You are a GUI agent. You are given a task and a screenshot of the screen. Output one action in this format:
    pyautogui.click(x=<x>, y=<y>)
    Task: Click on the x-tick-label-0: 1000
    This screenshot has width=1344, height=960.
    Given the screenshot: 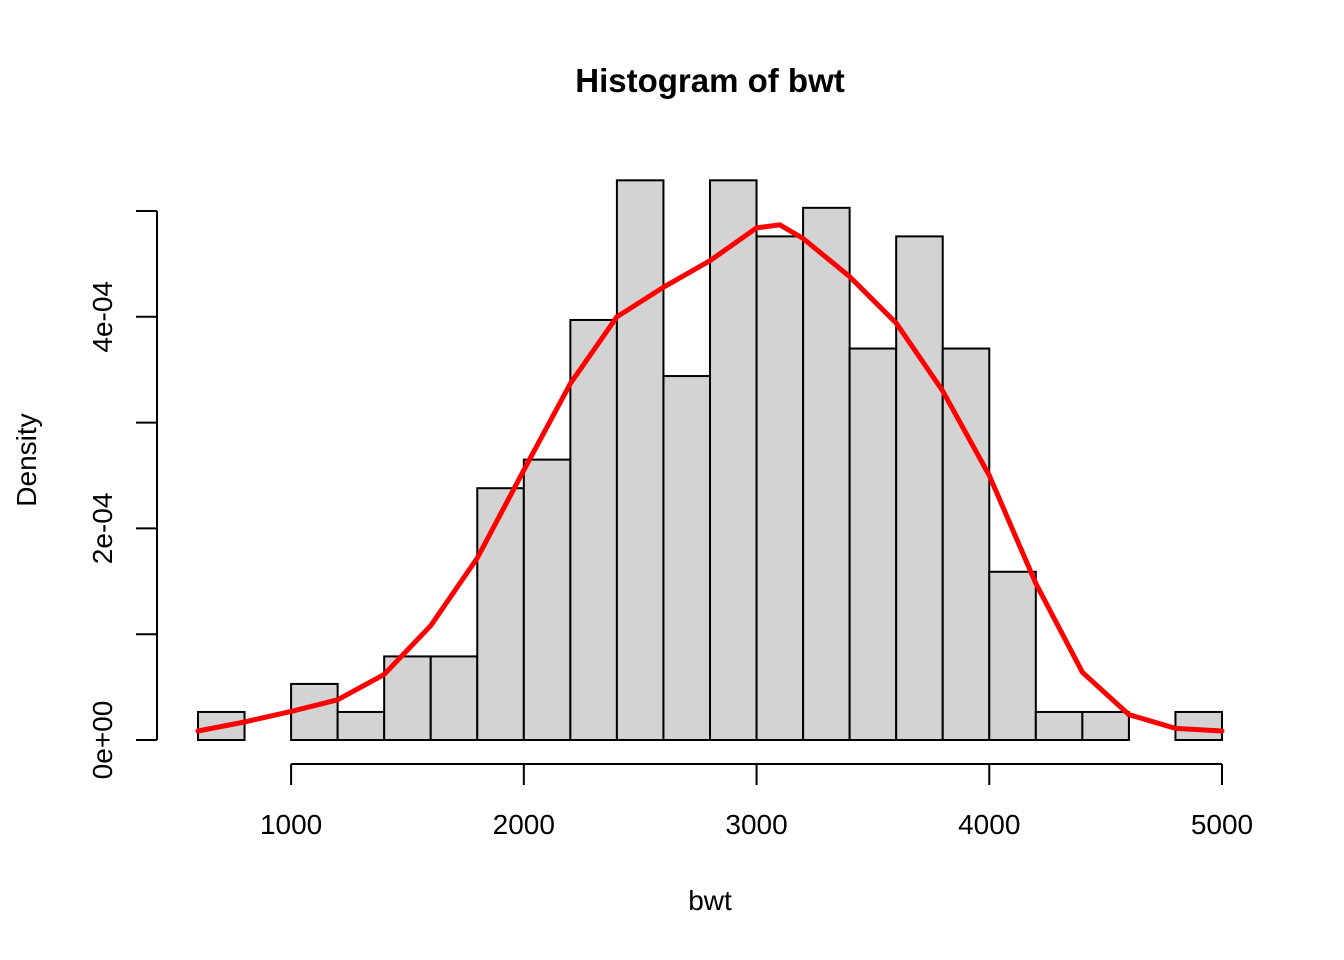 What is the action you would take?
    pyautogui.click(x=291, y=824)
    